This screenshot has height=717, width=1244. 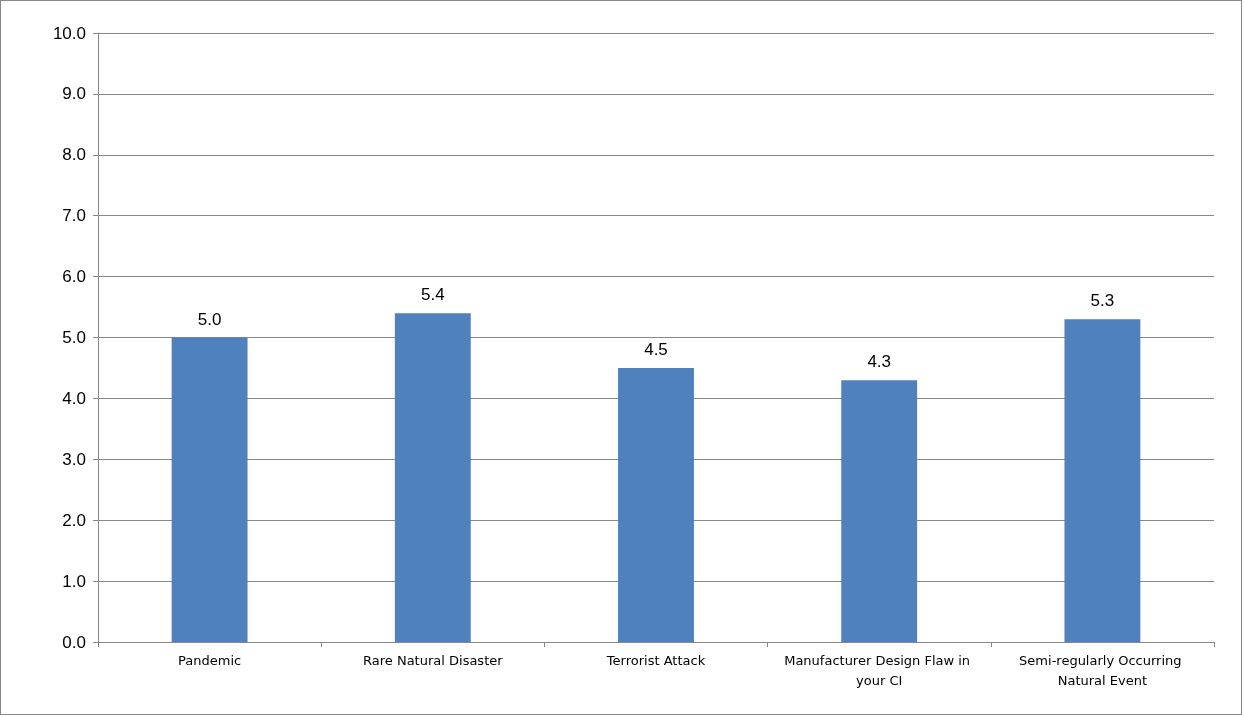 I want to click on y-tick-label: 10.0, so click(x=69, y=33).